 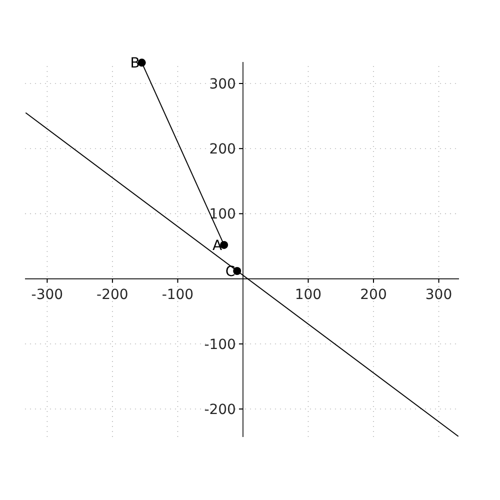 What do you see at coordinates (178, 294) in the screenshot?
I see `x-tick-label: -100` at bounding box center [178, 294].